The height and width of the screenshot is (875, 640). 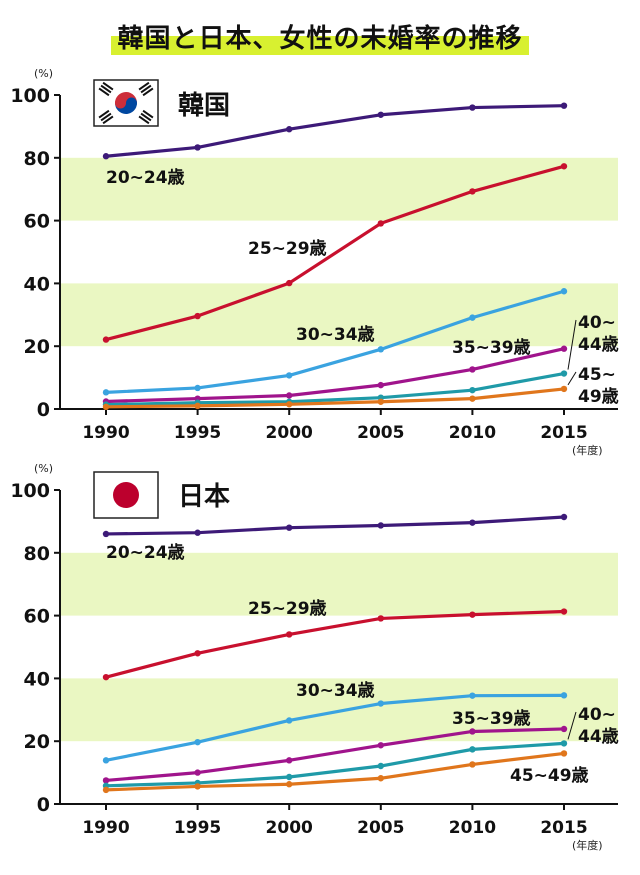 What do you see at coordinates (335, 334) in the screenshot?
I see `series-label: 30~34歳` at bounding box center [335, 334].